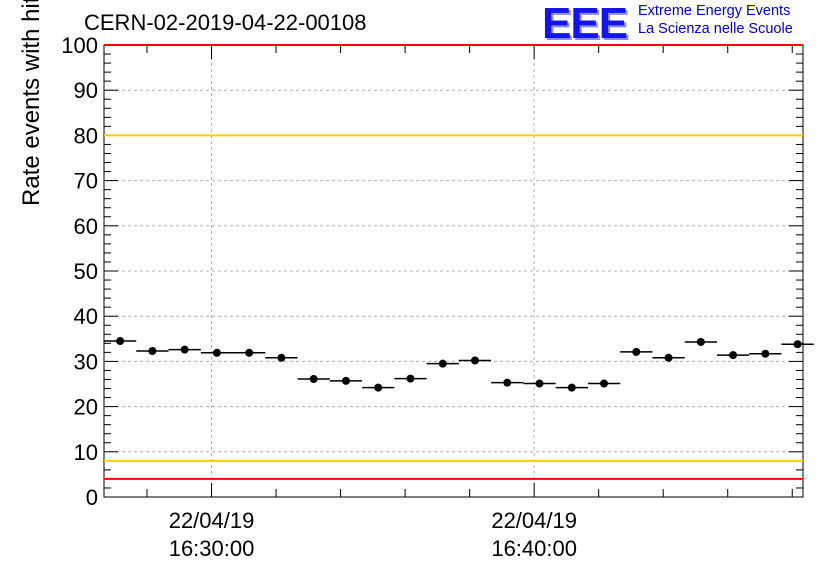 This screenshot has height=572, width=836. I want to click on x-tick-time: 16:30:00, so click(212, 548).